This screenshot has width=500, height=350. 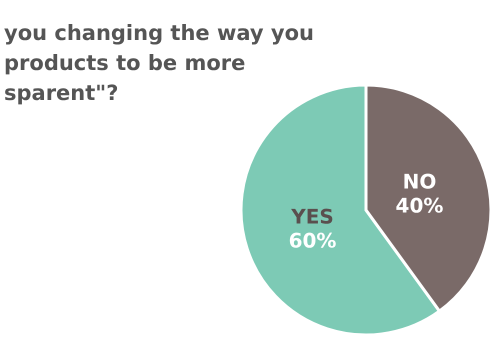 What do you see at coordinates (420, 206) in the screenshot?
I see `data-label: 40%` at bounding box center [420, 206].